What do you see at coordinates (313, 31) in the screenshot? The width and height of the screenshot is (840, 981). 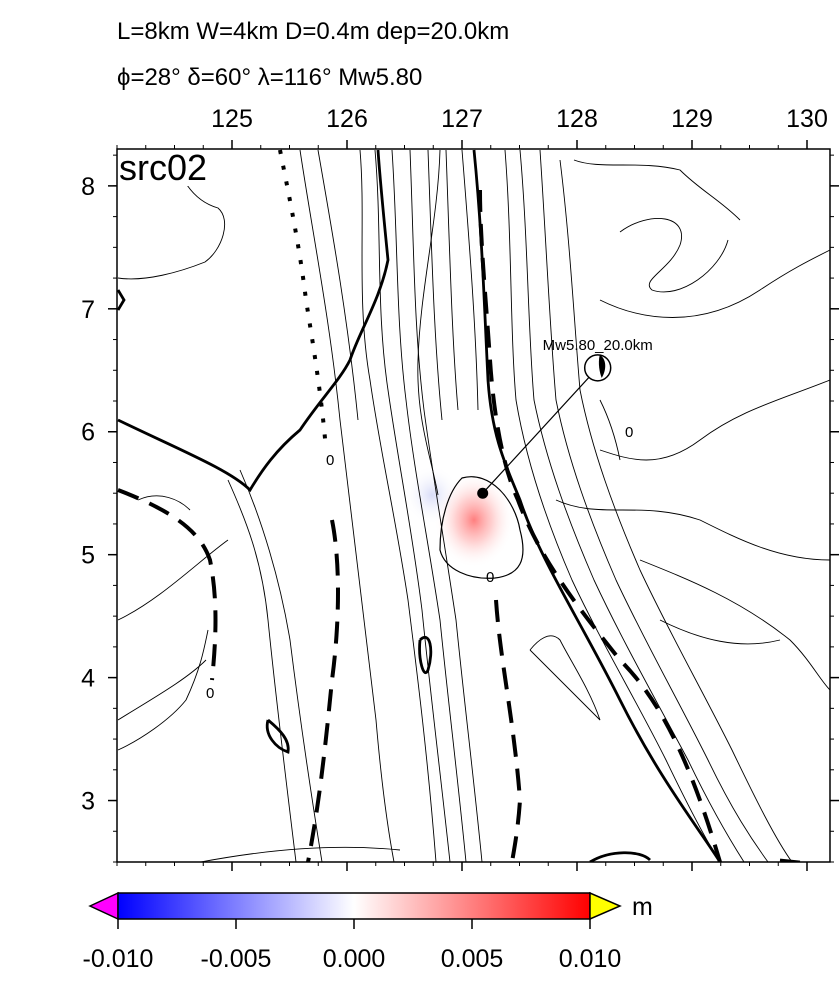 I see `title-line1: L=8km W=4km D=0.4m dep=20.0km` at bounding box center [313, 31].